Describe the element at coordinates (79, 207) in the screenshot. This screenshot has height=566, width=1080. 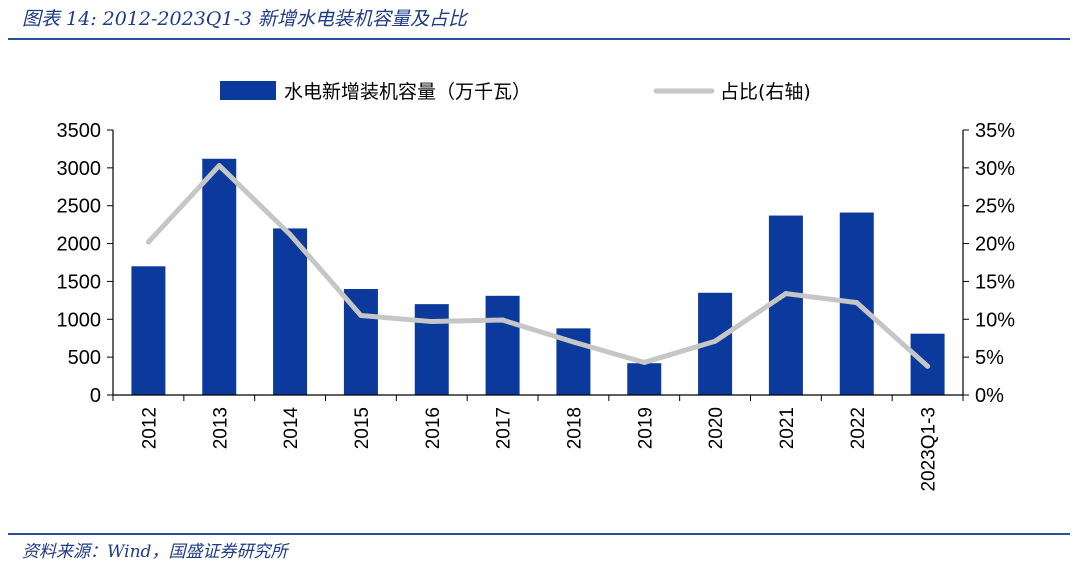
I see `left-tick-label: 2500` at that location.